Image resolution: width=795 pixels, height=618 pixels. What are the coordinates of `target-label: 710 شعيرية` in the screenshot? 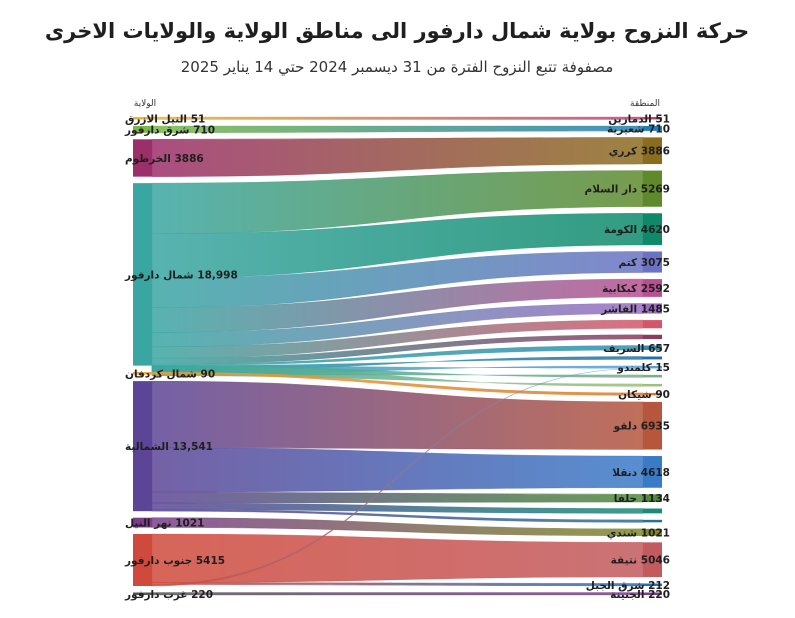 It's located at (638, 129).